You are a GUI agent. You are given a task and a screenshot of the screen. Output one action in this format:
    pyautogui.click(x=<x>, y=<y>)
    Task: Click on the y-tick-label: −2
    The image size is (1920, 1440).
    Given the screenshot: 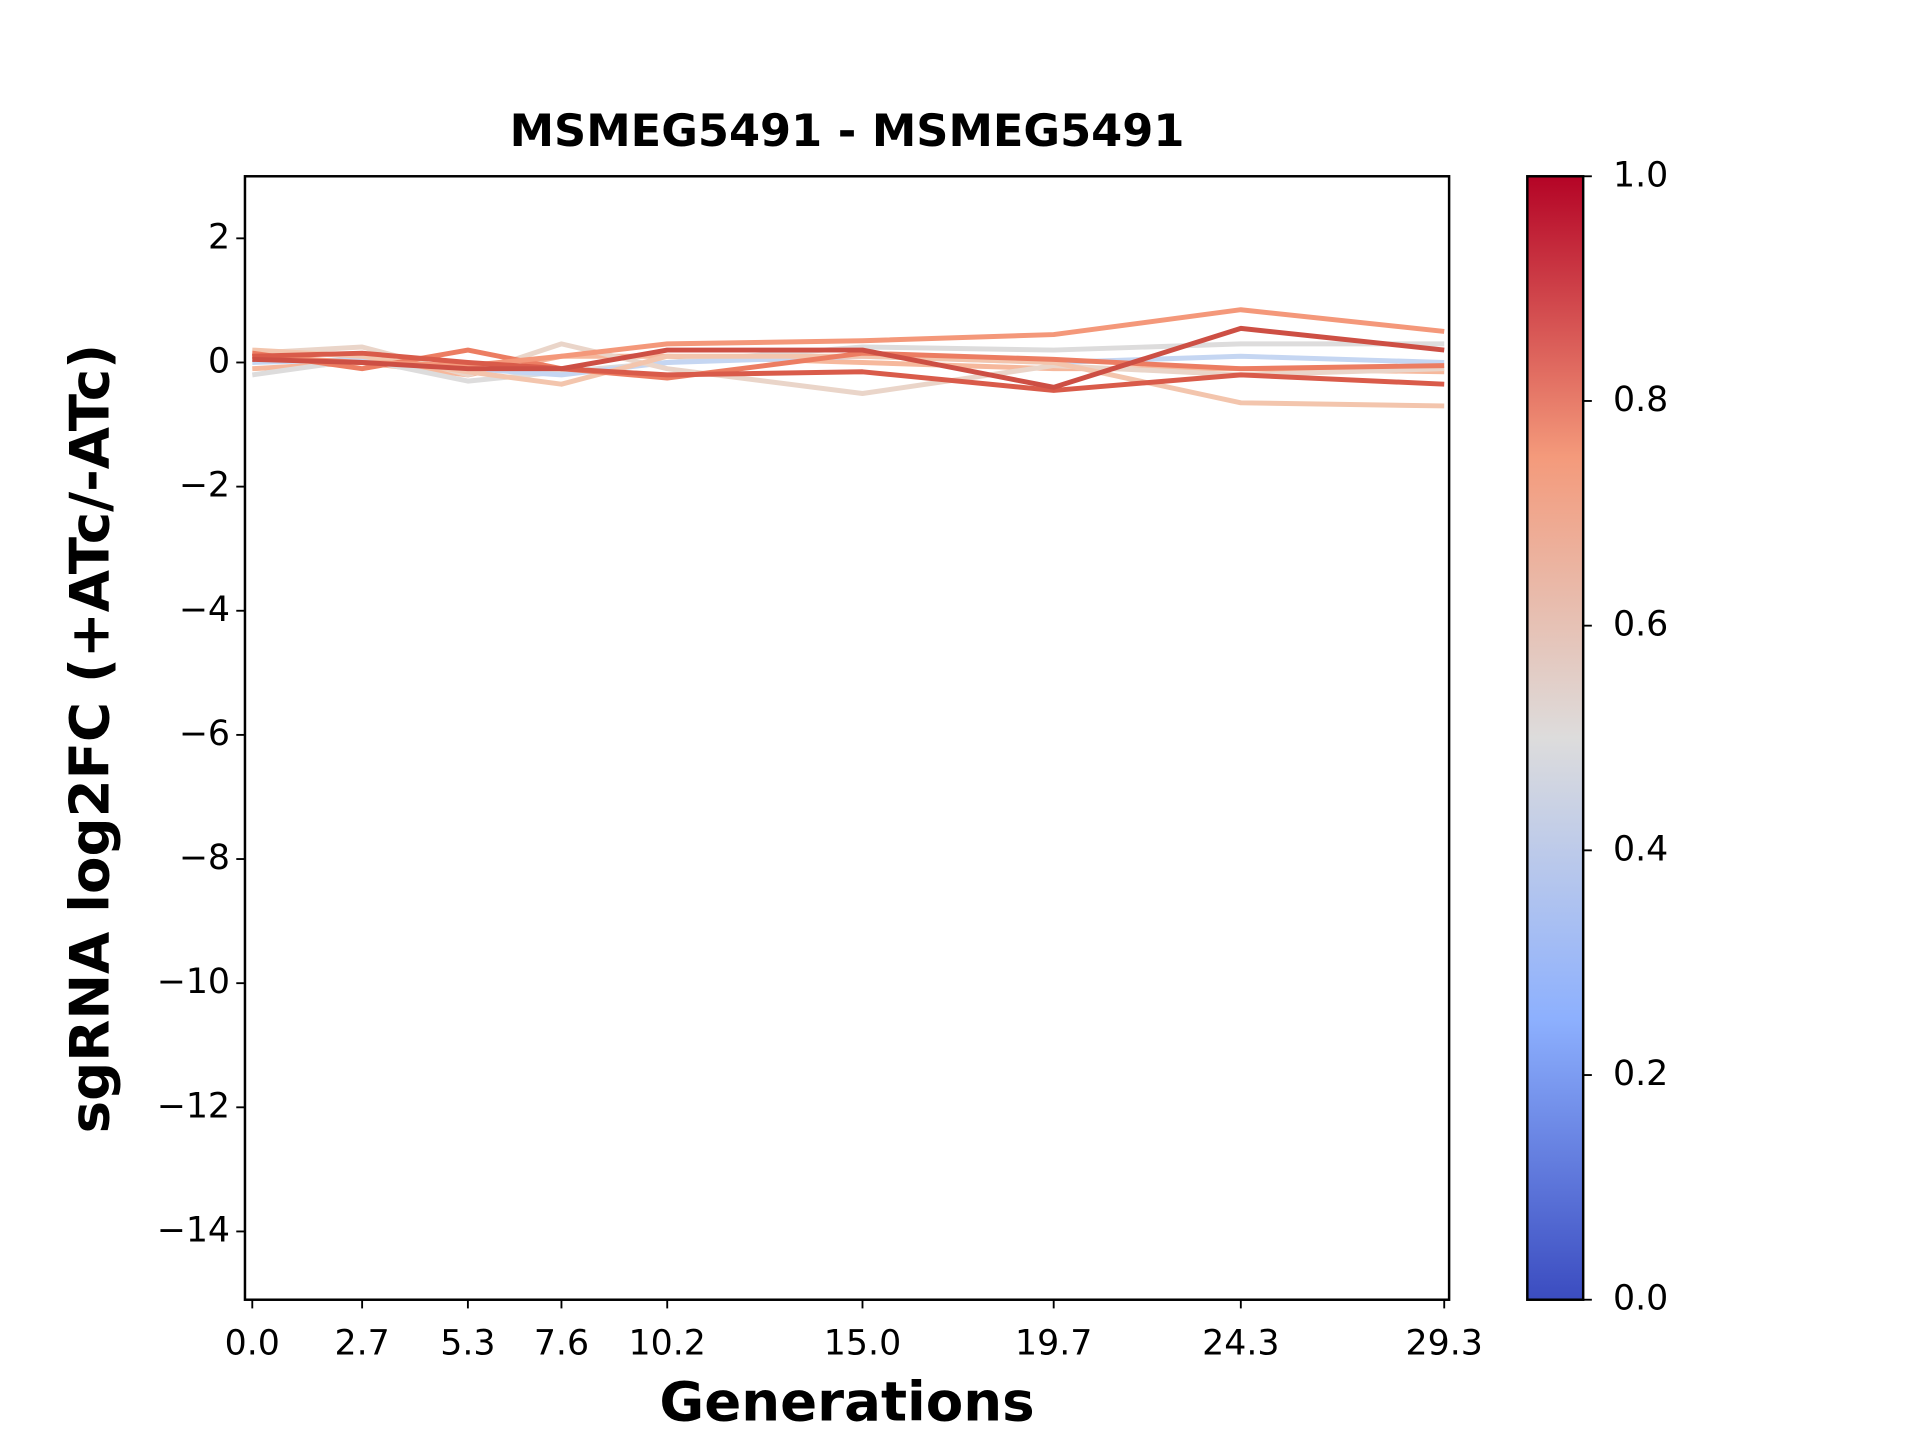 What is the action you would take?
    pyautogui.click(x=204, y=486)
    